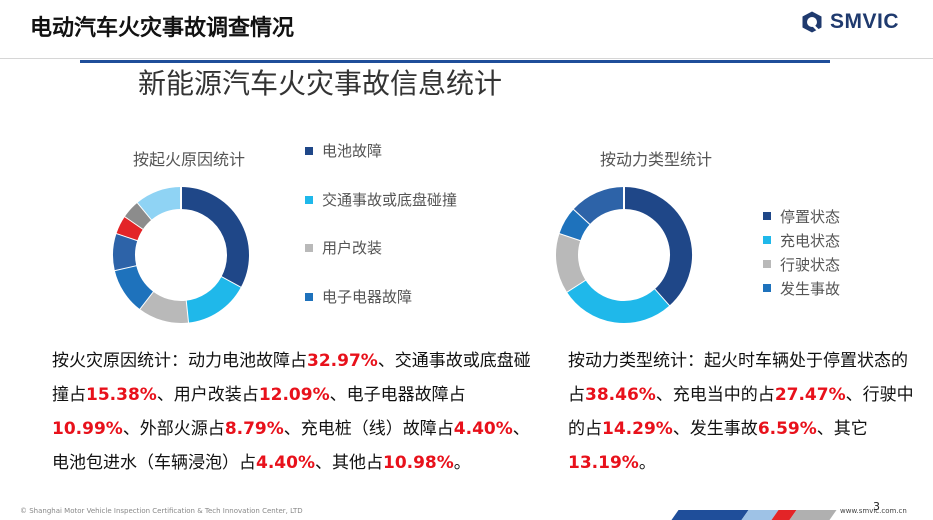 The height and width of the screenshot is (520, 933). I want to click on summary-text: 按火灾原因统计：动力电池故障占, so click(179, 361).